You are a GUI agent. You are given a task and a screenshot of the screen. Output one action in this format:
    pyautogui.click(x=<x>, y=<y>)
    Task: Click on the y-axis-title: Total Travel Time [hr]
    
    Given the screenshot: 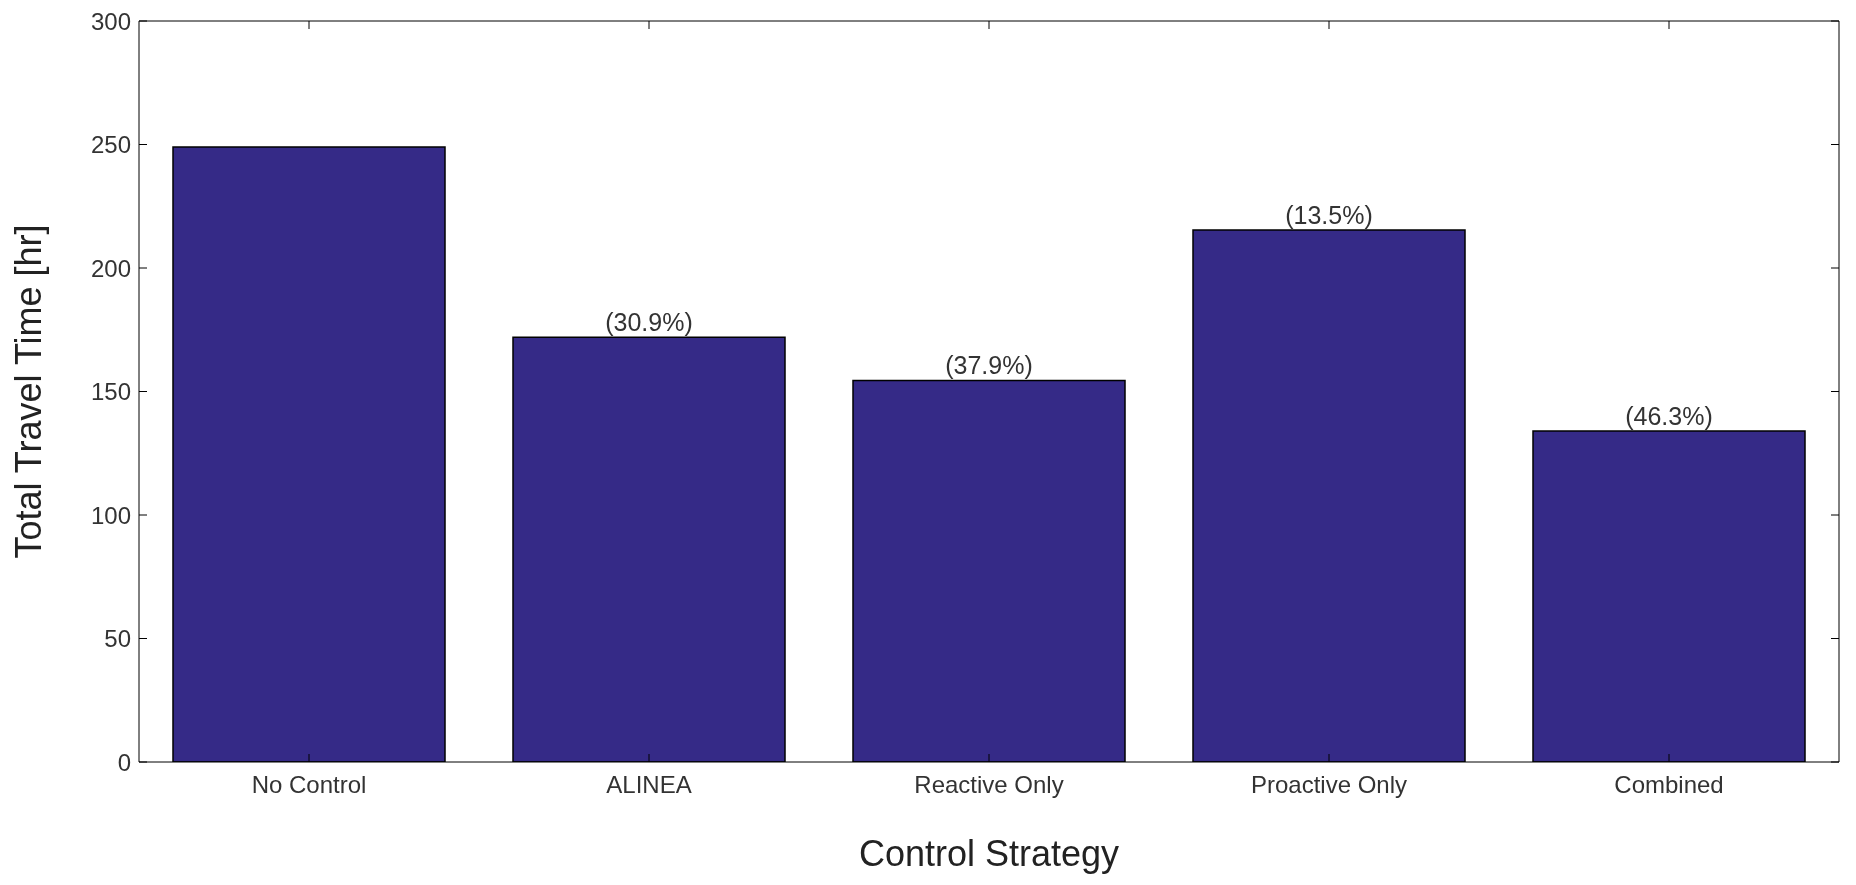 What is the action you would take?
    pyautogui.click(x=28, y=391)
    